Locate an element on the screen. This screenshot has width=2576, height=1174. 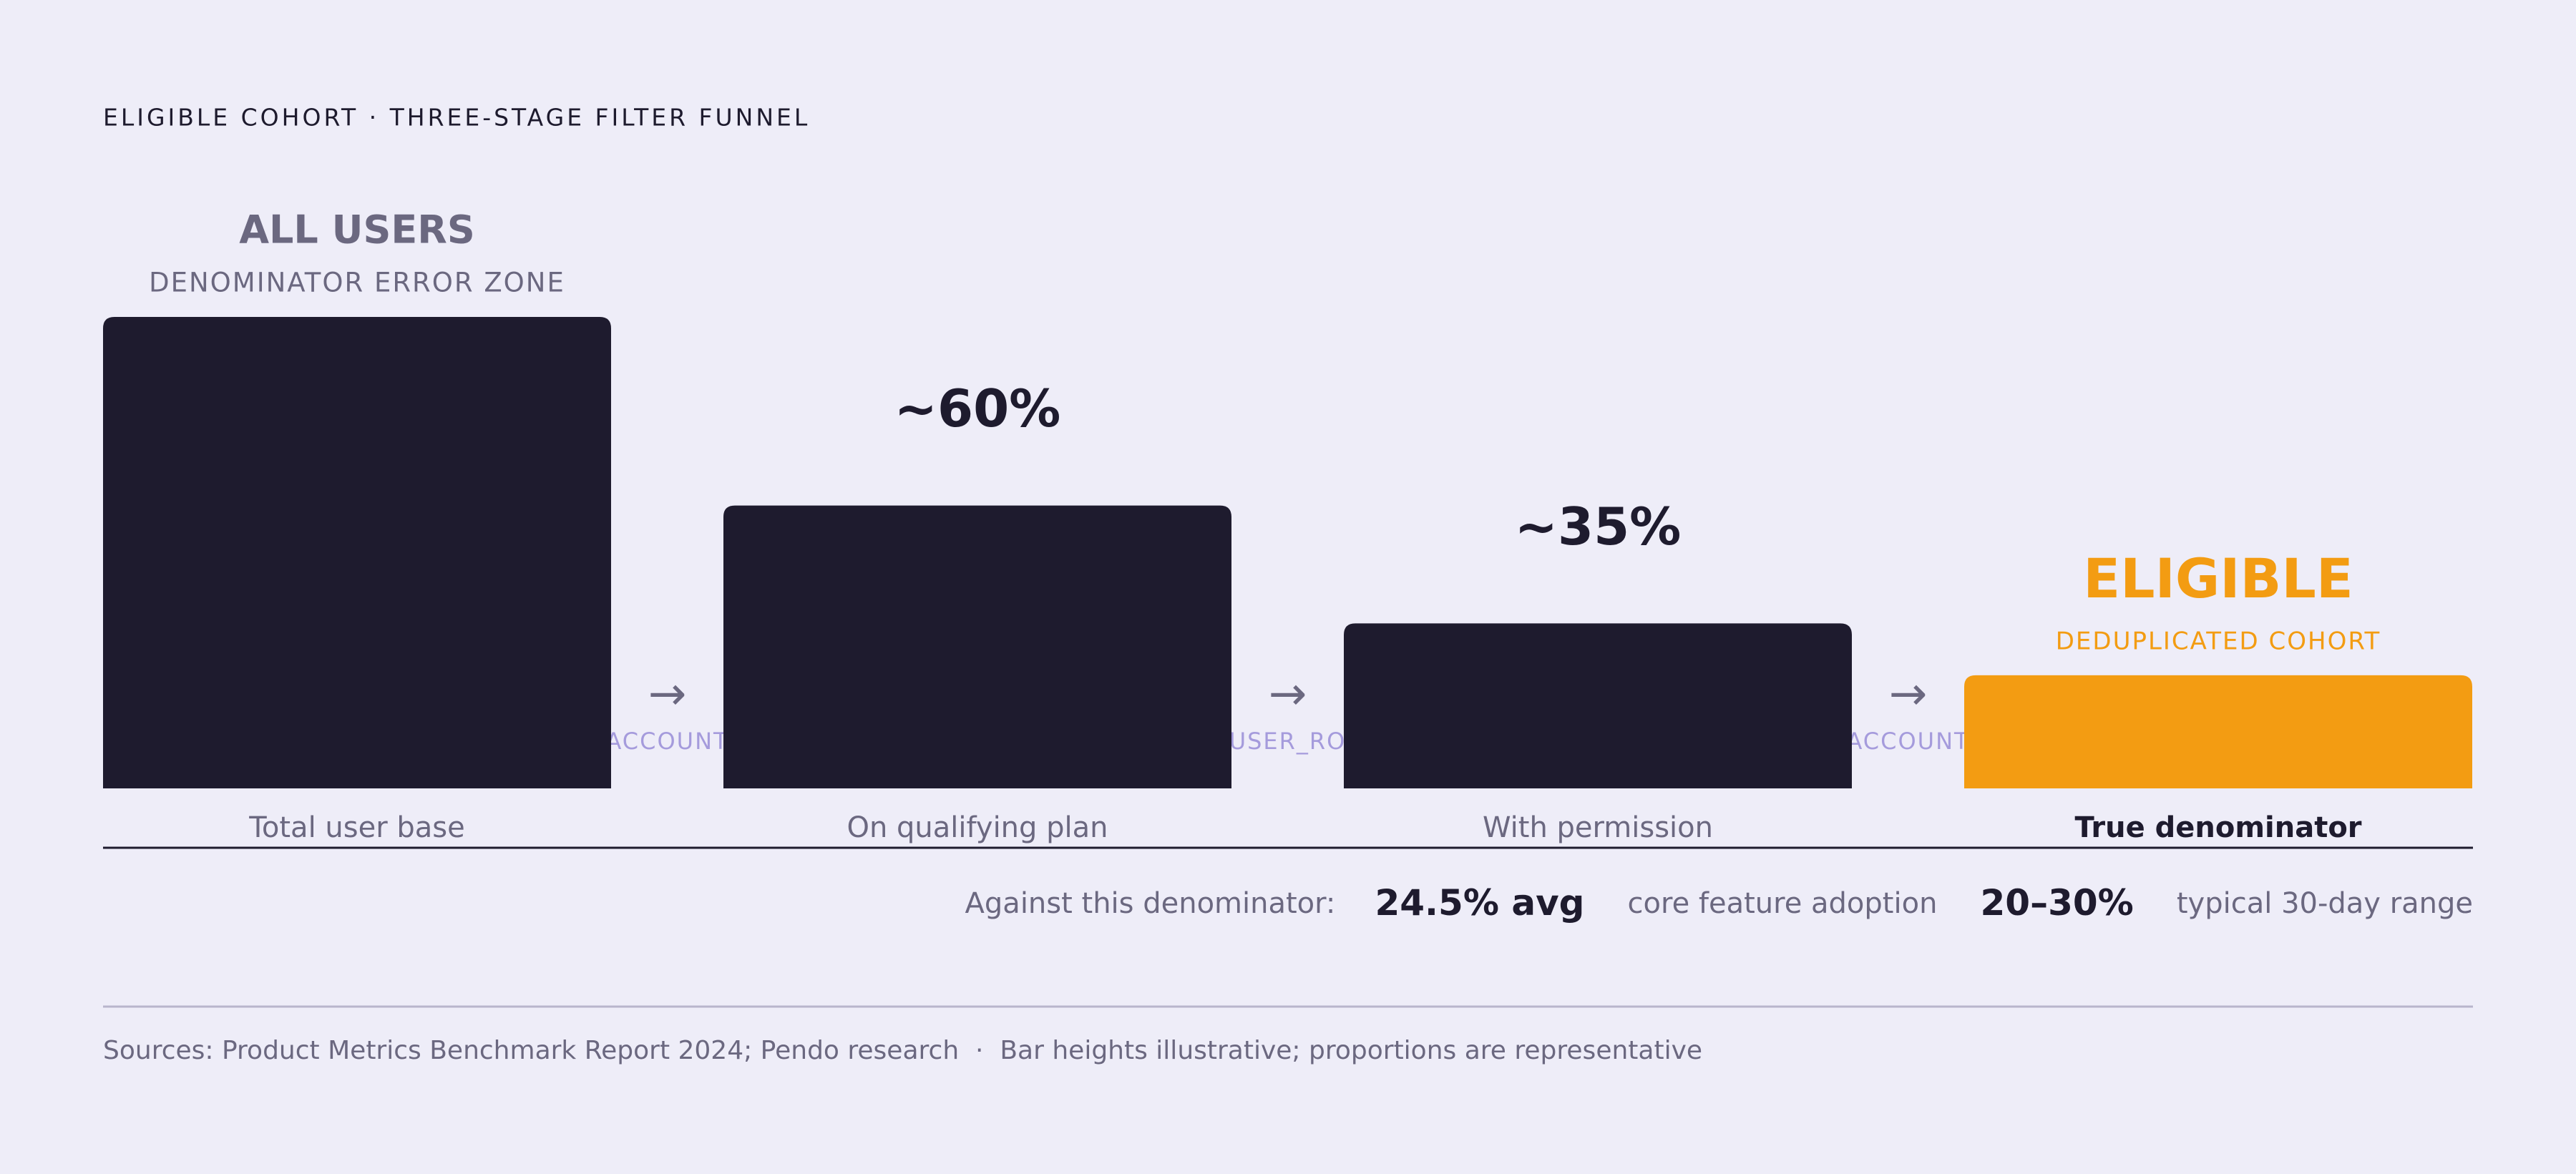
stage-title: ELIGIBLE is located at coordinates (2218, 578).